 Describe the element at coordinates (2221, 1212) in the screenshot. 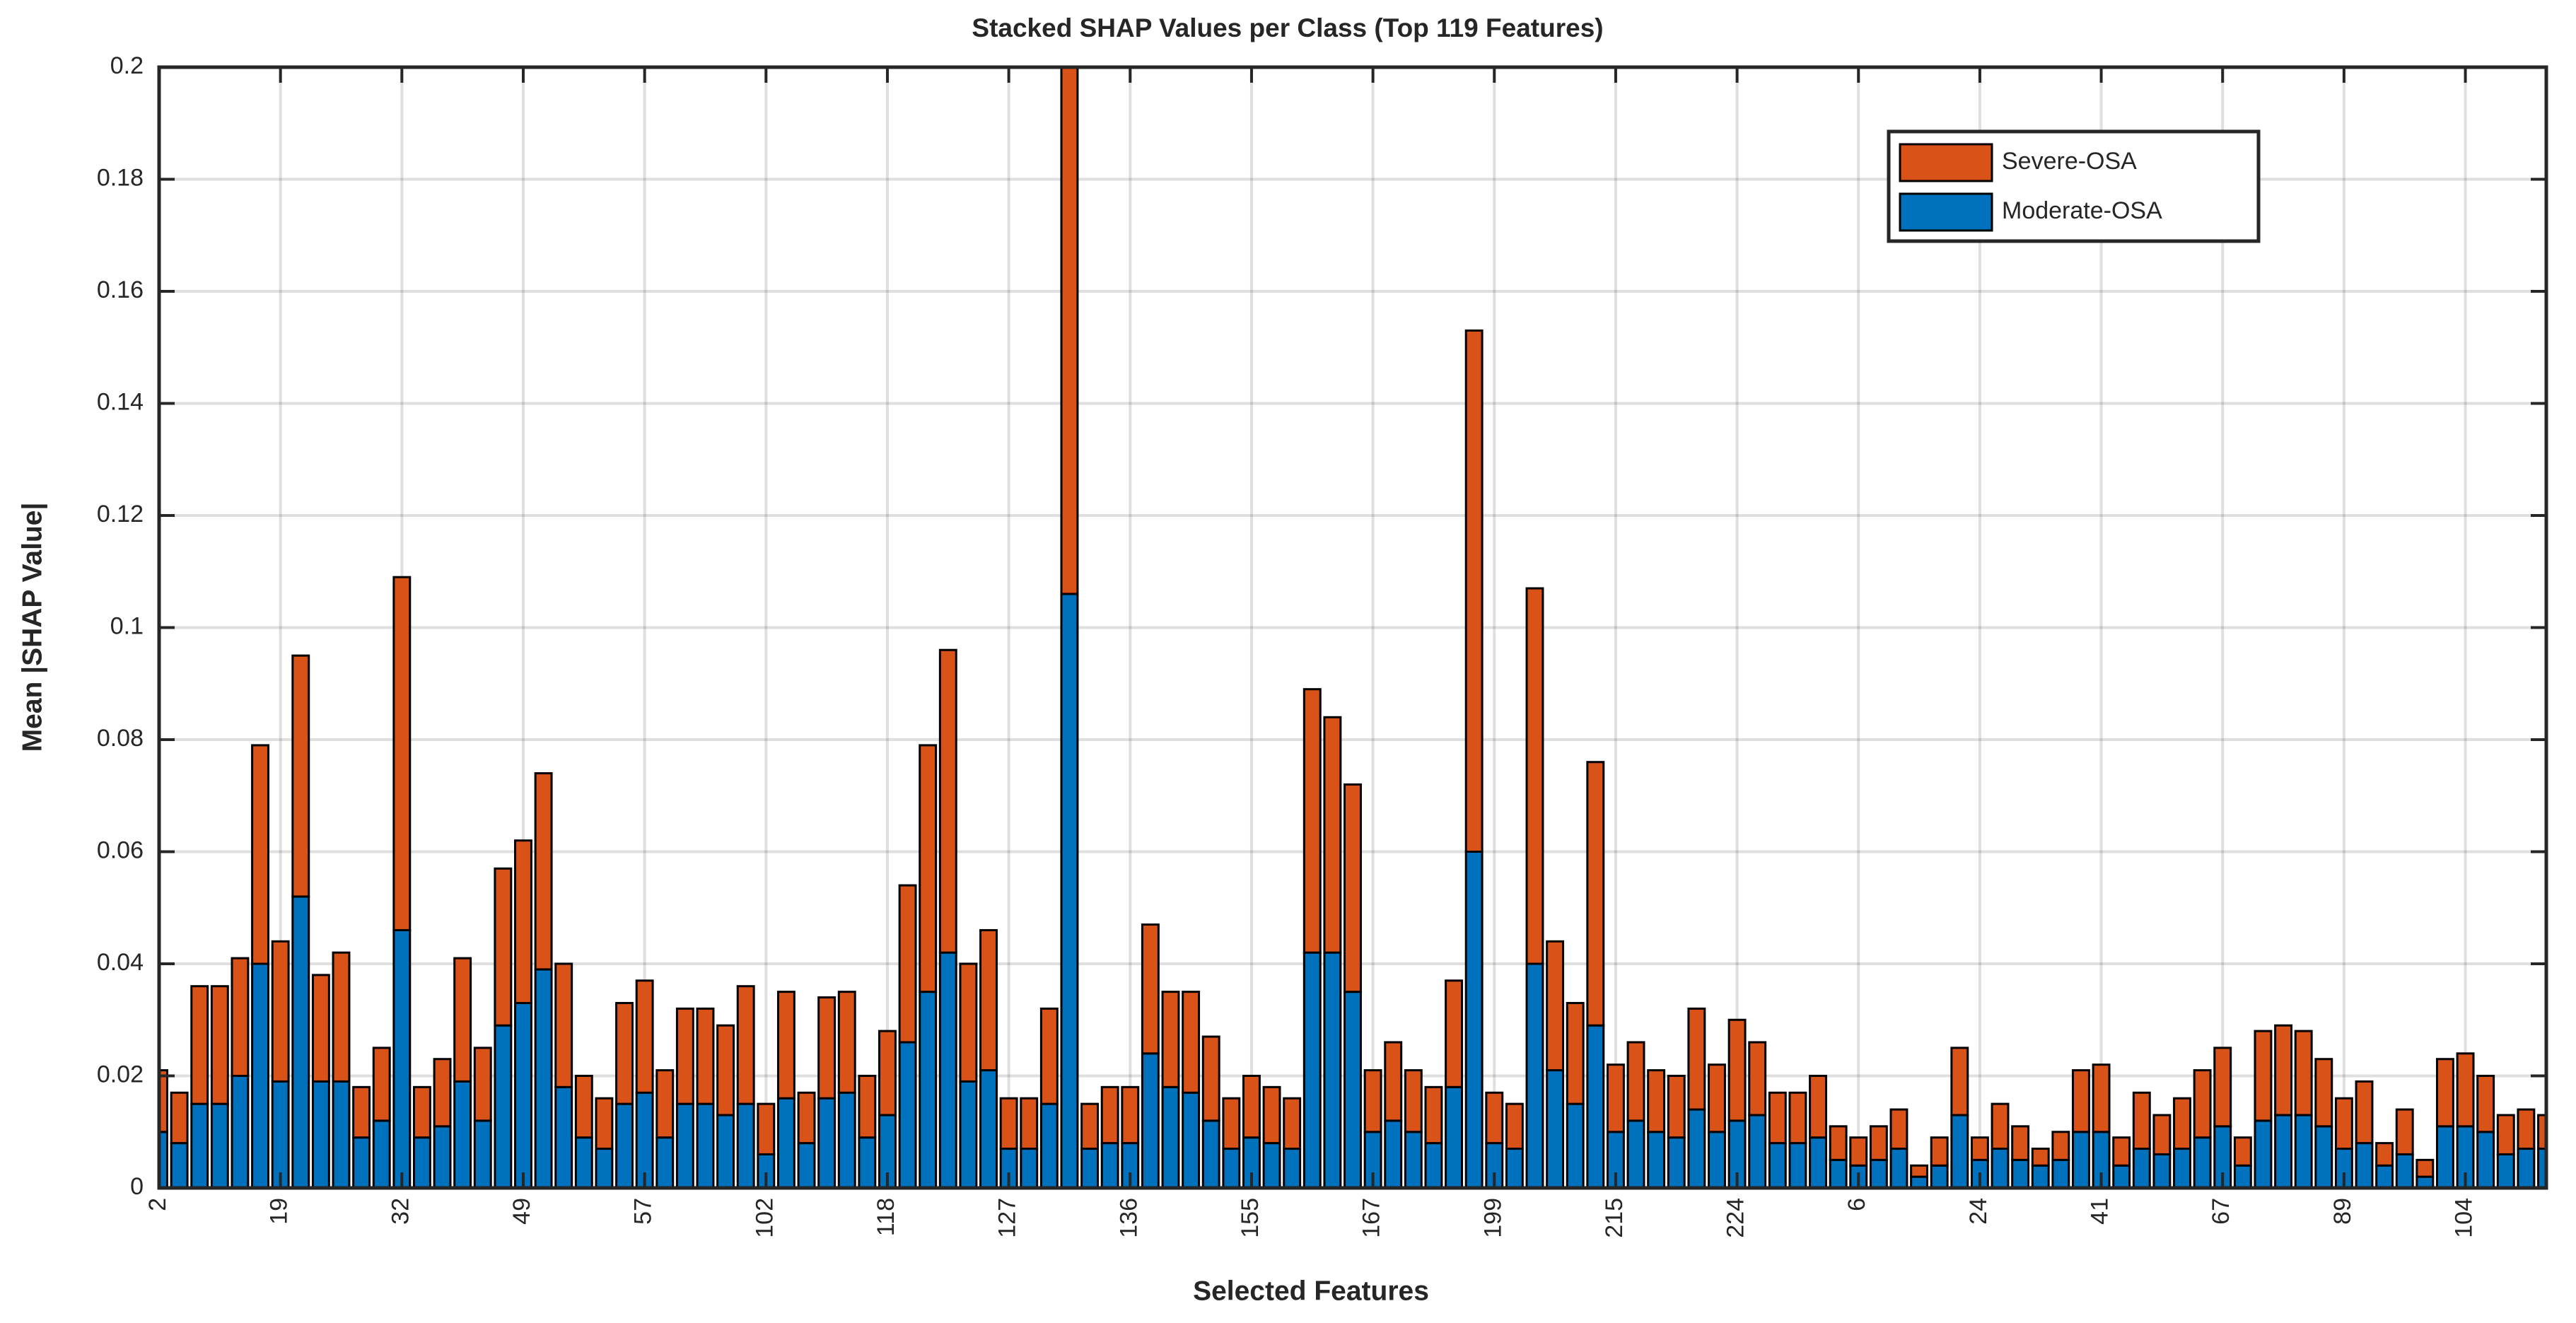

I see `x-tick-label: 67` at that location.